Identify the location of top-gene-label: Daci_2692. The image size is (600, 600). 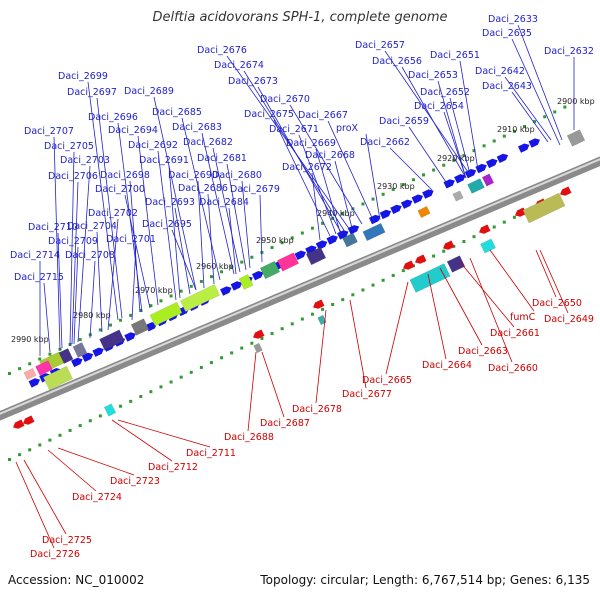
(153, 145).